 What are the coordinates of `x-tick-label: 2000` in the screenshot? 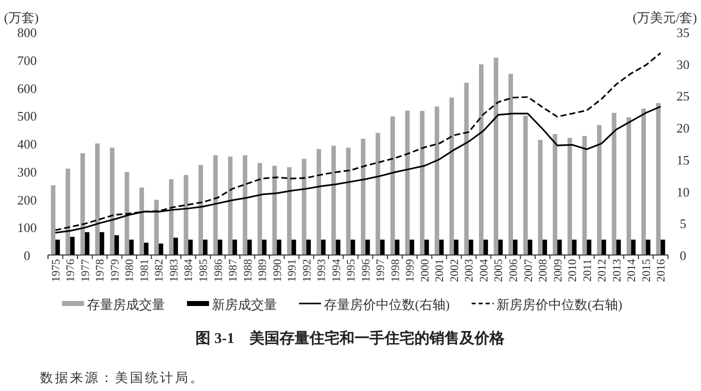 It's located at (425, 270).